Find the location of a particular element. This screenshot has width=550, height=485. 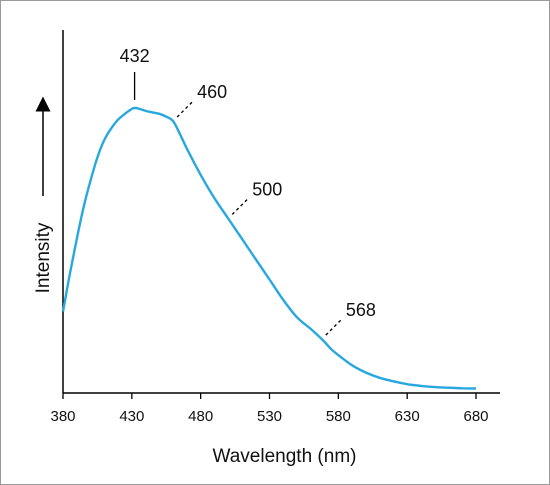

x-tick-label: 630 is located at coordinates (407, 416).